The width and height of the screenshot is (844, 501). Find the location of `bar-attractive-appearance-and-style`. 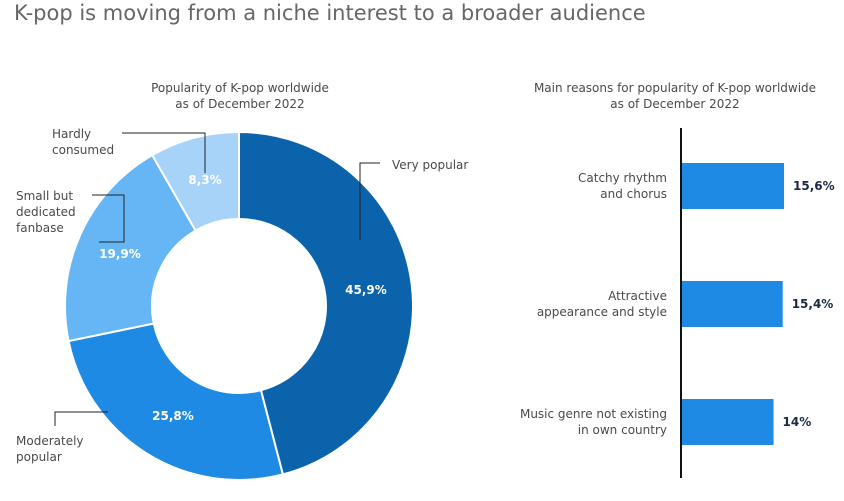

bar-attractive-appearance-and-style is located at coordinates (732, 304).